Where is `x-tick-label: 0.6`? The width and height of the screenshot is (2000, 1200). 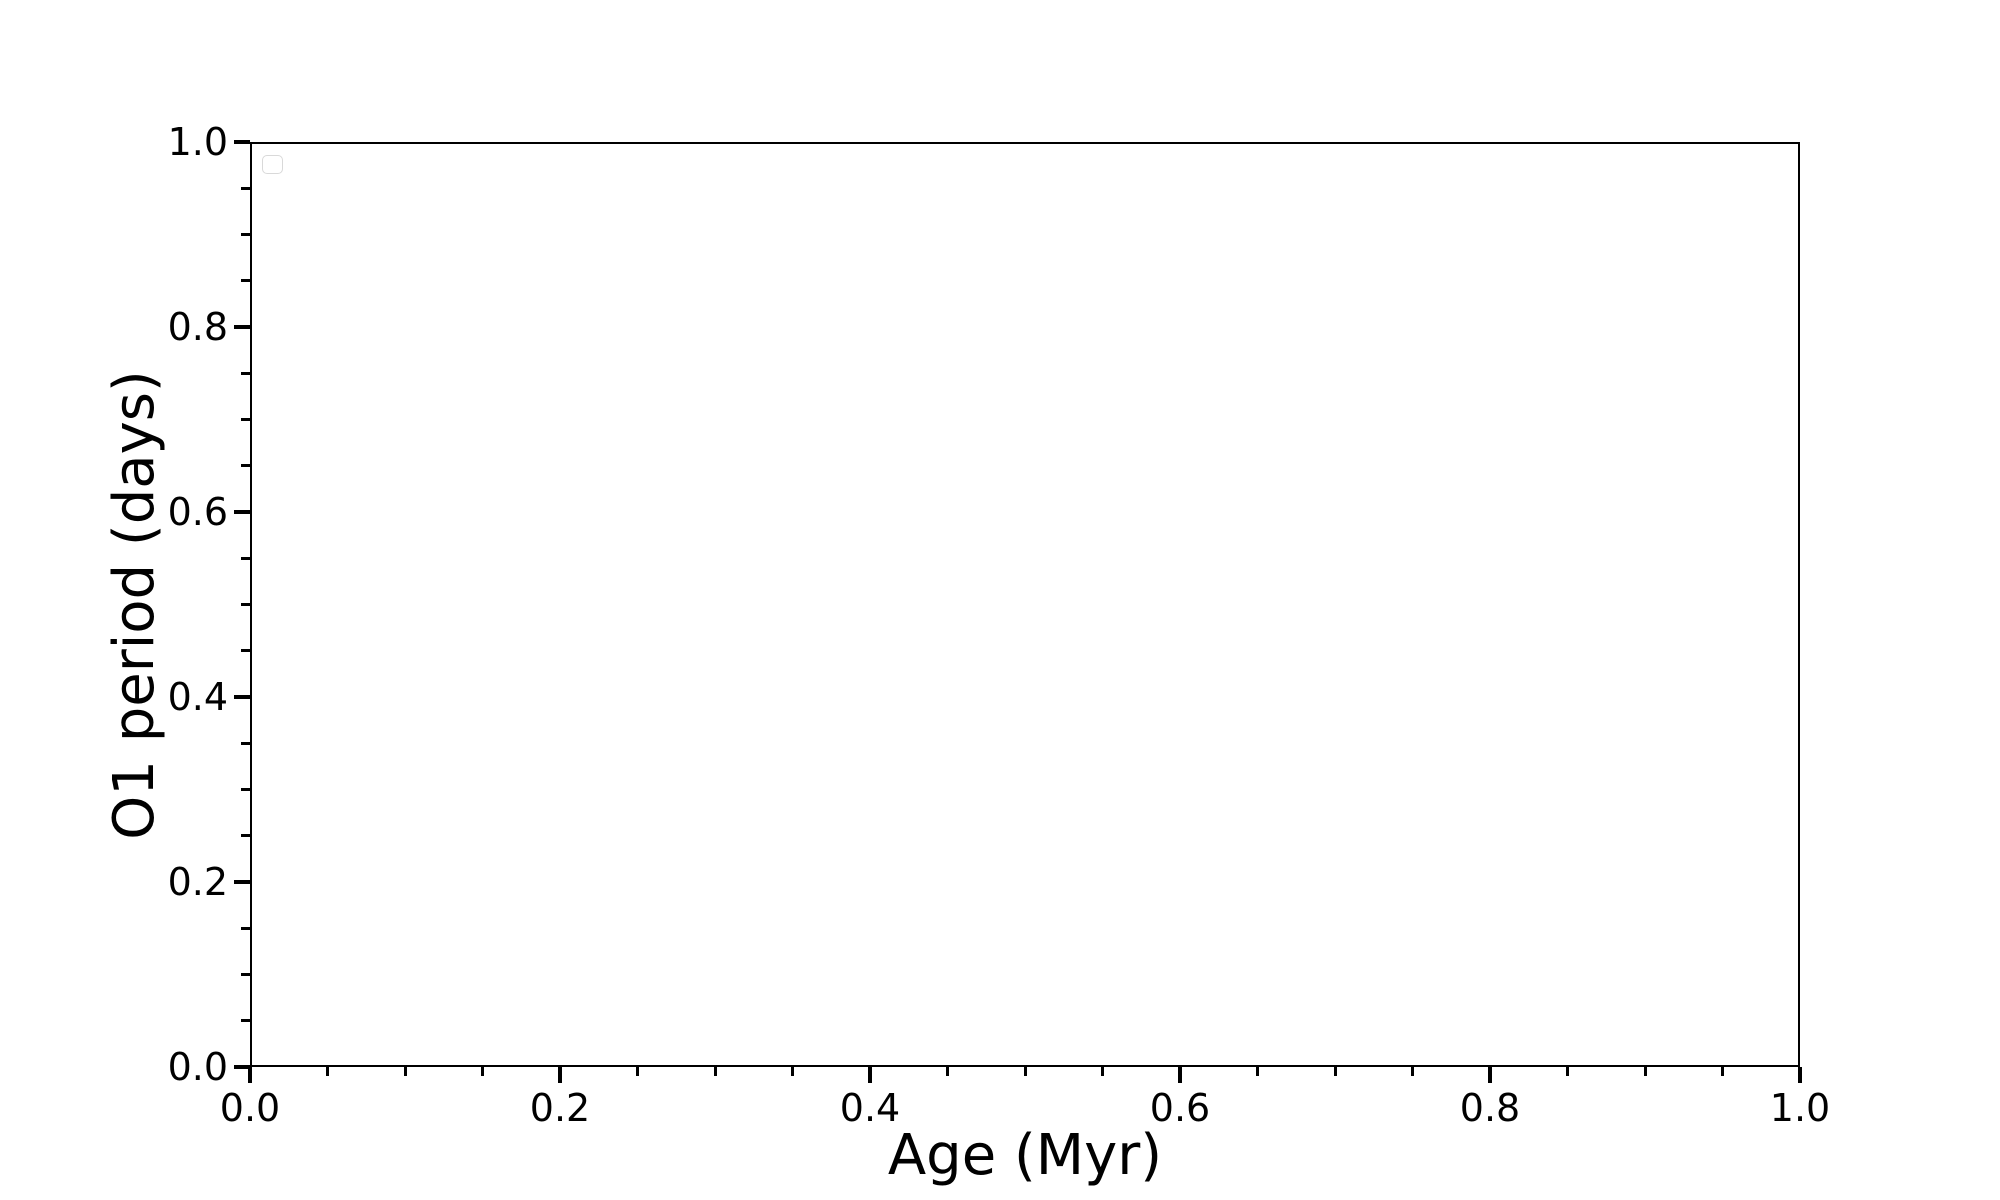 x-tick-label: 0.6 is located at coordinates (1180, 1108).